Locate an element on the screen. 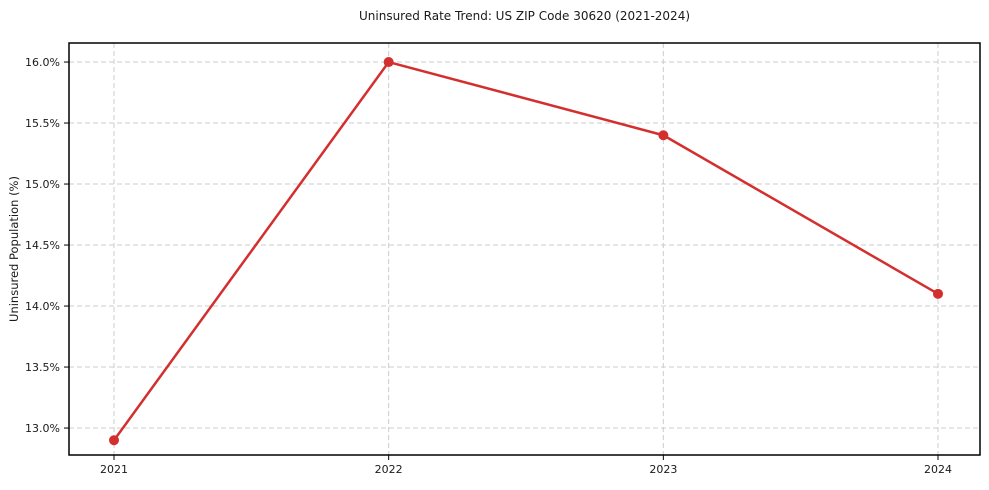  y-tick-label: 15.0% is located at coordinates (42, 184).